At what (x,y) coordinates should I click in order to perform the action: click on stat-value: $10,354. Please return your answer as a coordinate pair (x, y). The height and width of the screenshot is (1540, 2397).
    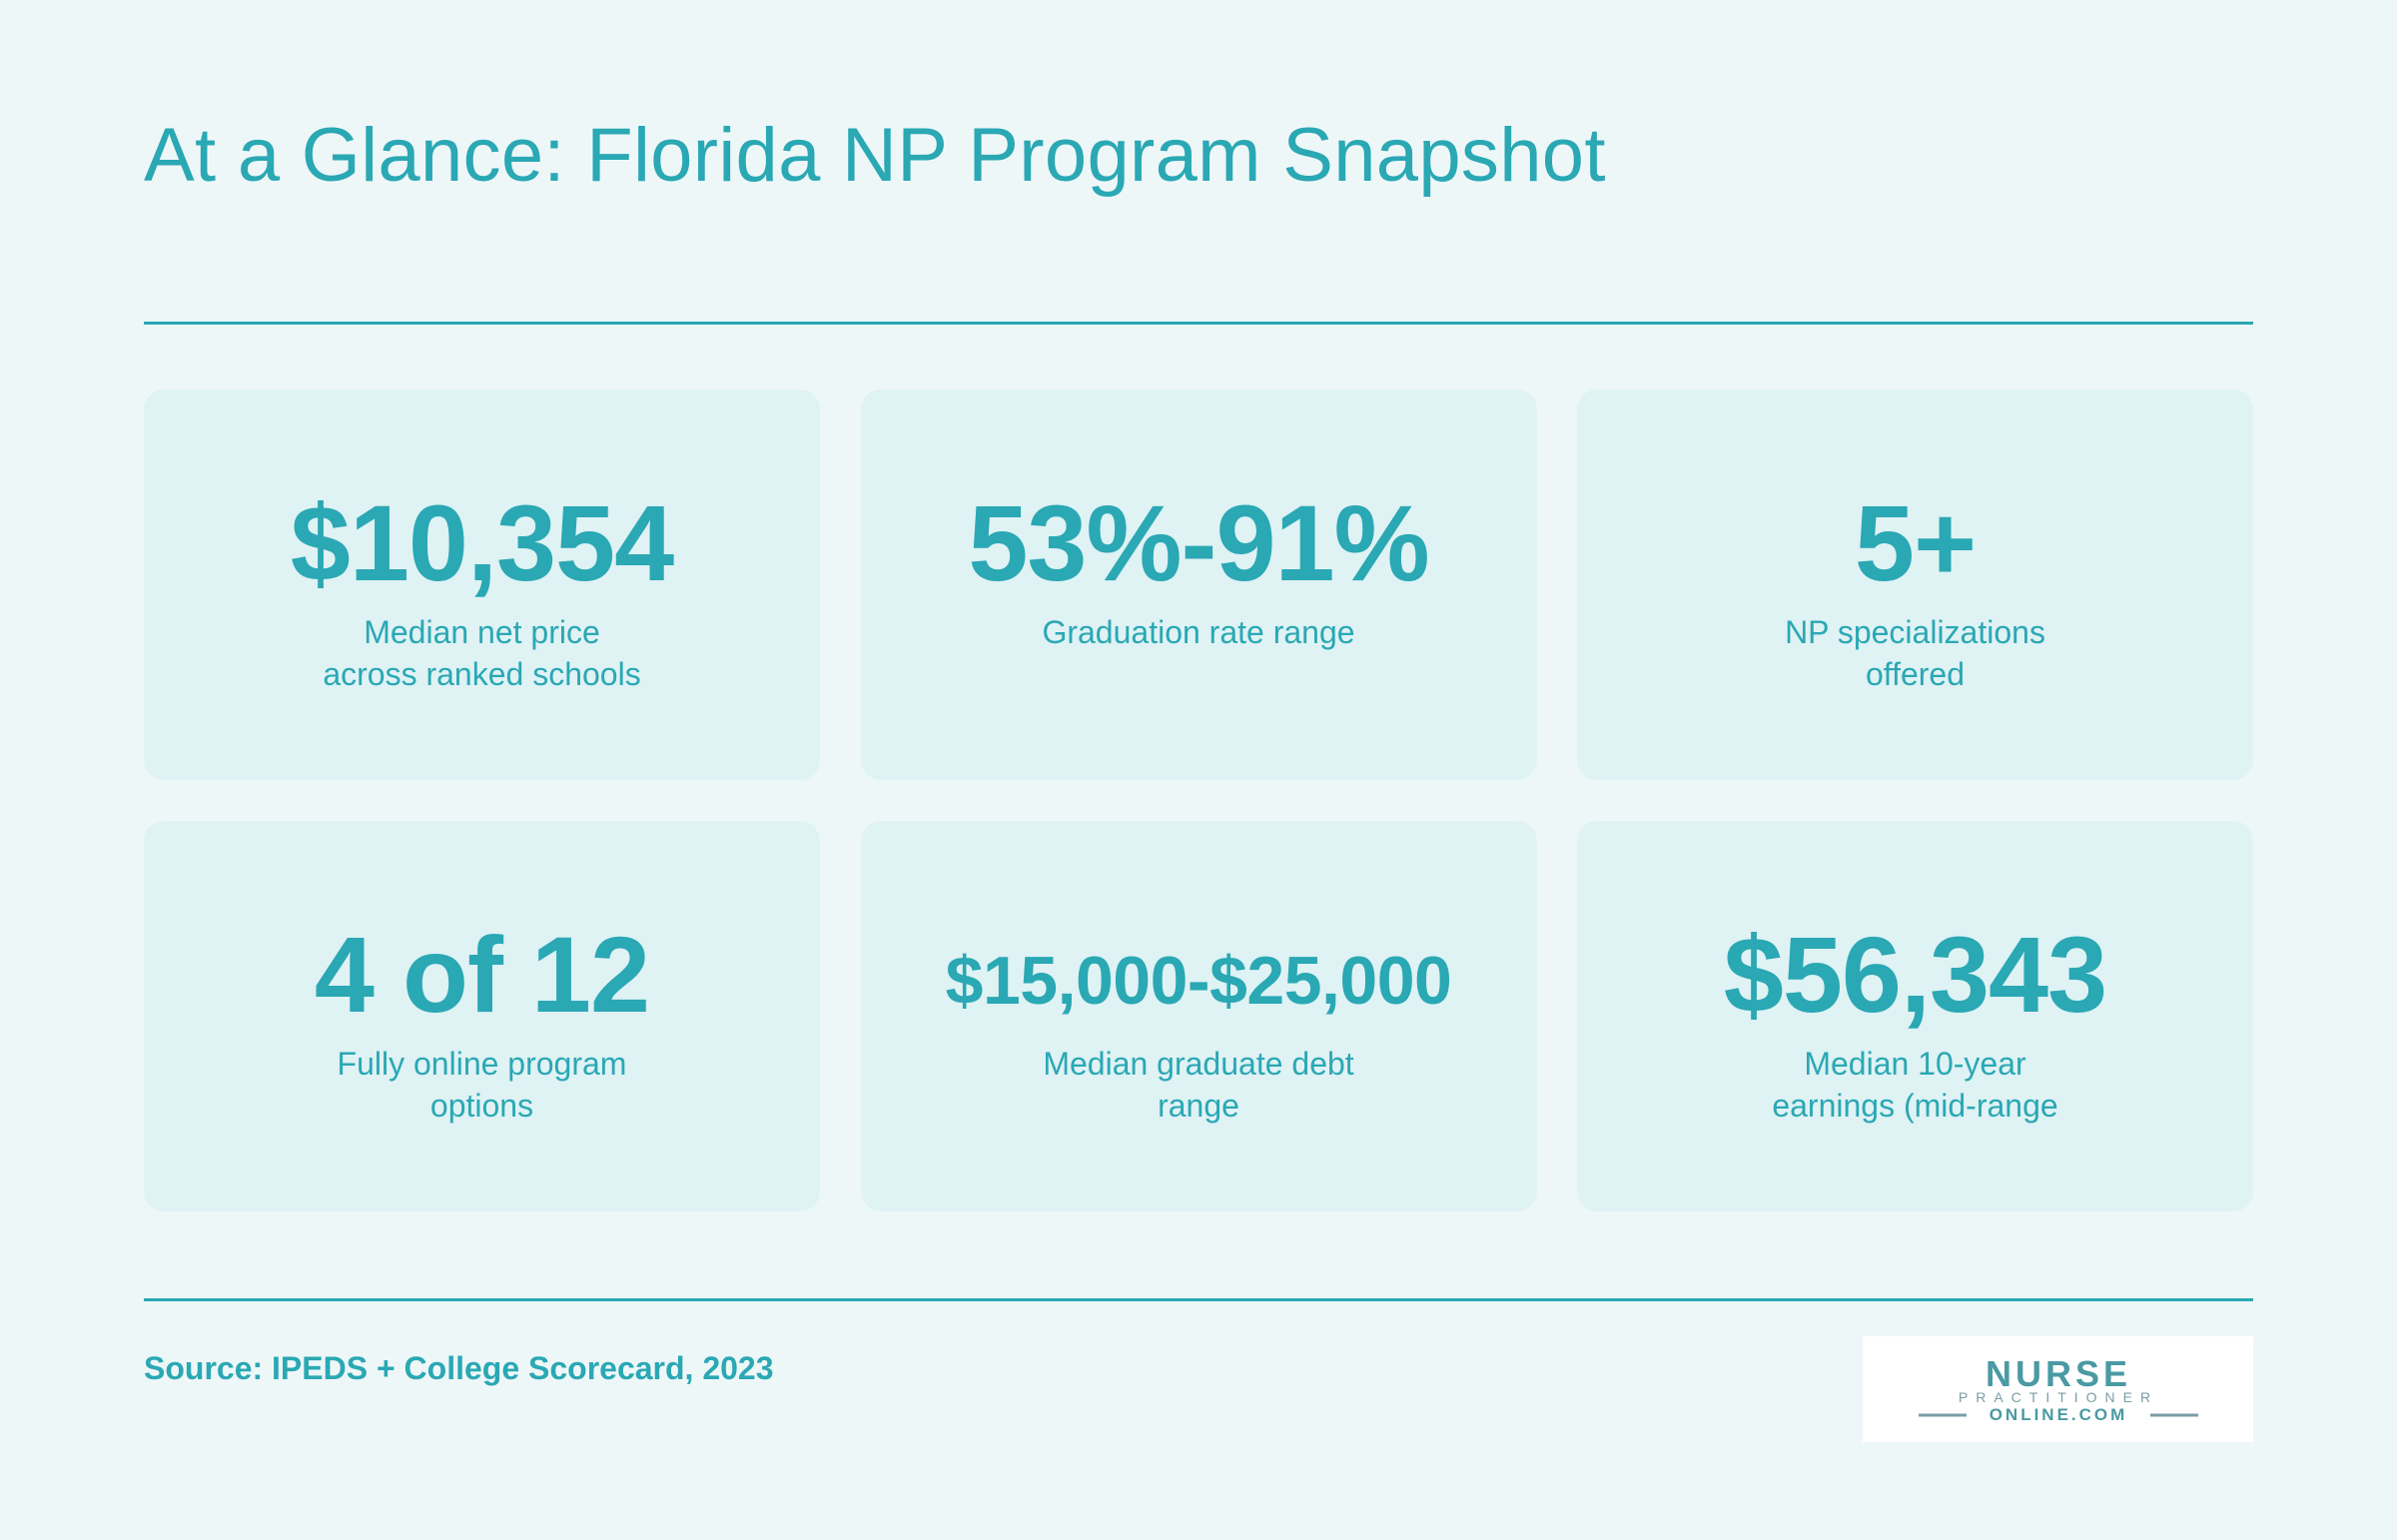
    Looking at the image, I should click on (482, 542).